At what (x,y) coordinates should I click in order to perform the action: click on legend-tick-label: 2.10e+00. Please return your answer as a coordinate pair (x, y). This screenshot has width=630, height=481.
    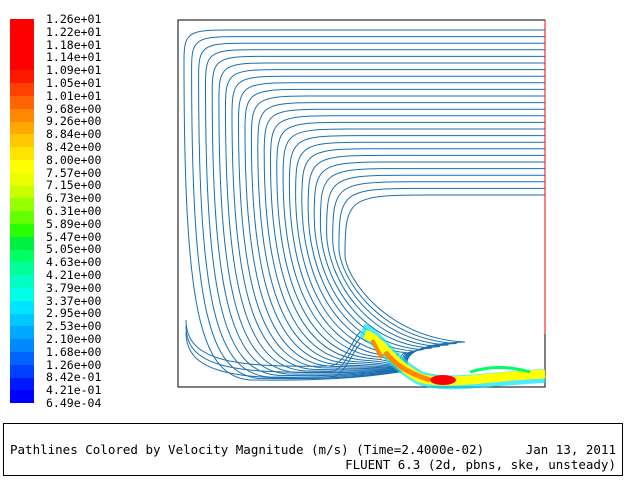
    Looking at the image, I should click on (74, 339).